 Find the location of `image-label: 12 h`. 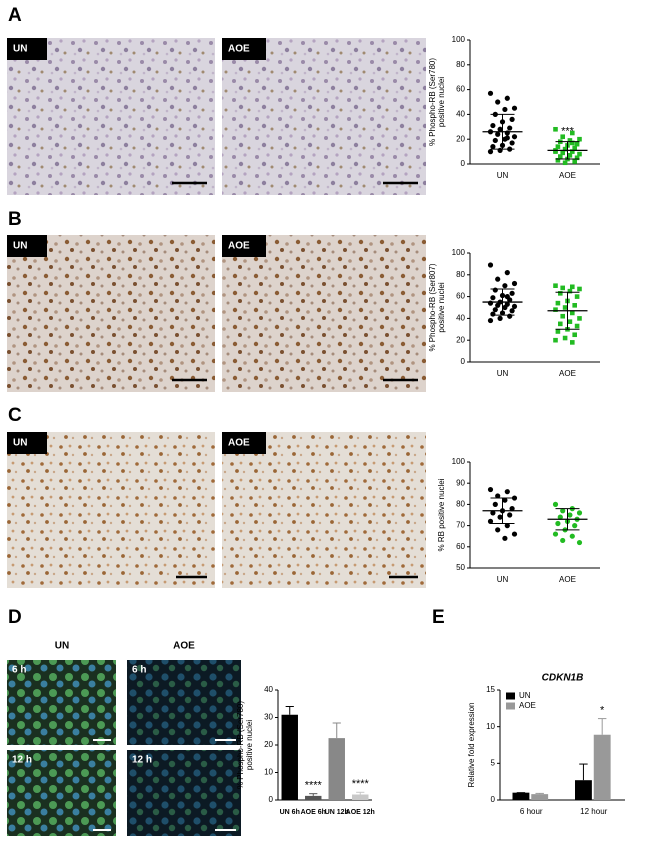

image-label: 12 h is located at coordinates (22, 760).